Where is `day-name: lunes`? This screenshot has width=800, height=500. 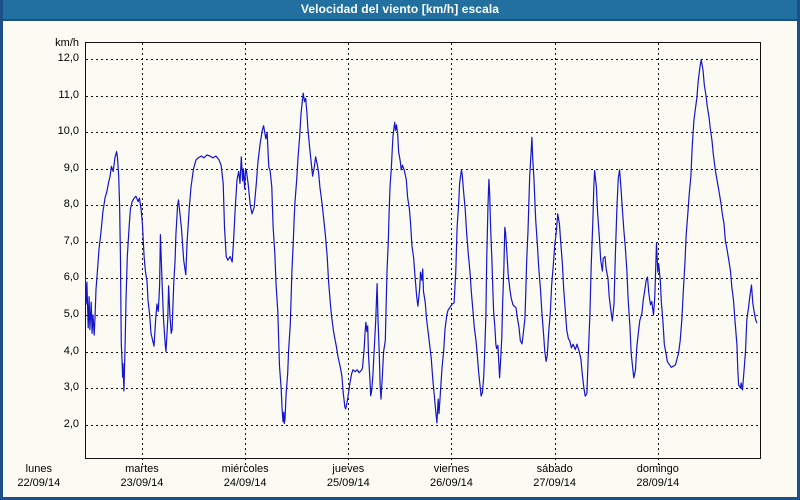 day-name: lunes is located at coordinates (38, 469).